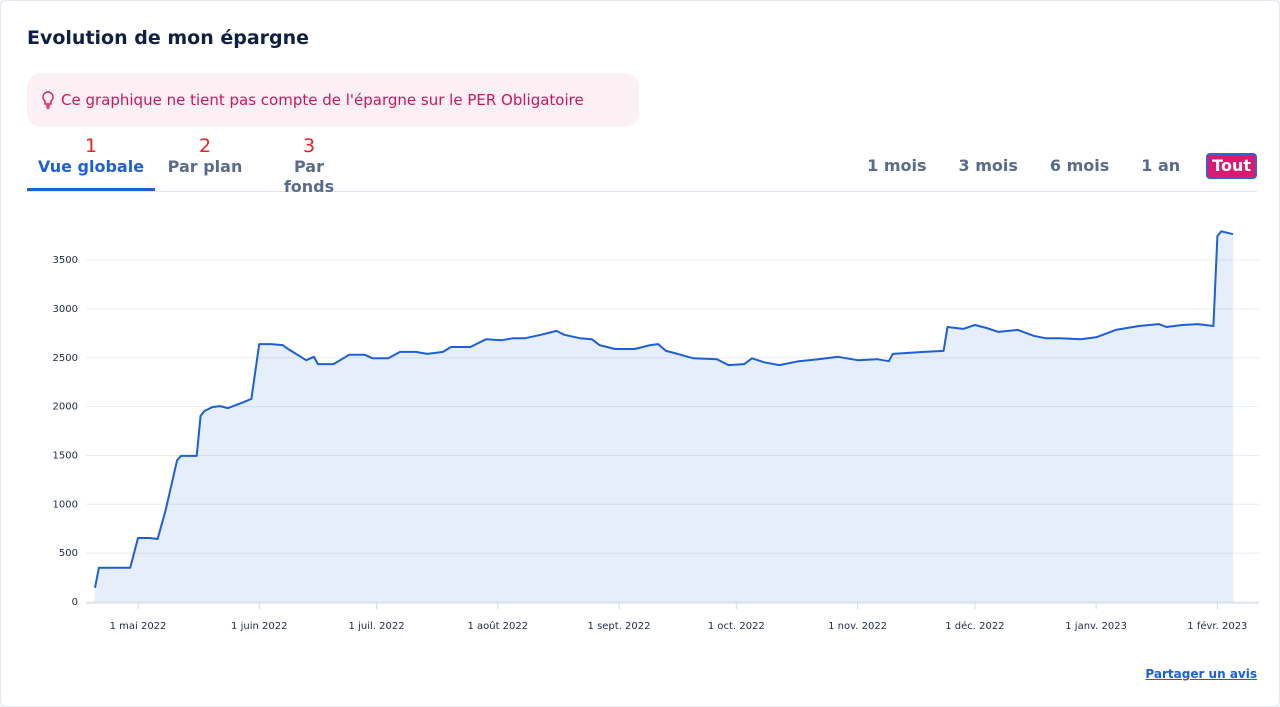 The width and height of the screenshot is (1280, 707). What do you see at coordinates (65, 407) in the screenshot?
I see `y-tick-label: 2000` at bounding box center [65, 407].